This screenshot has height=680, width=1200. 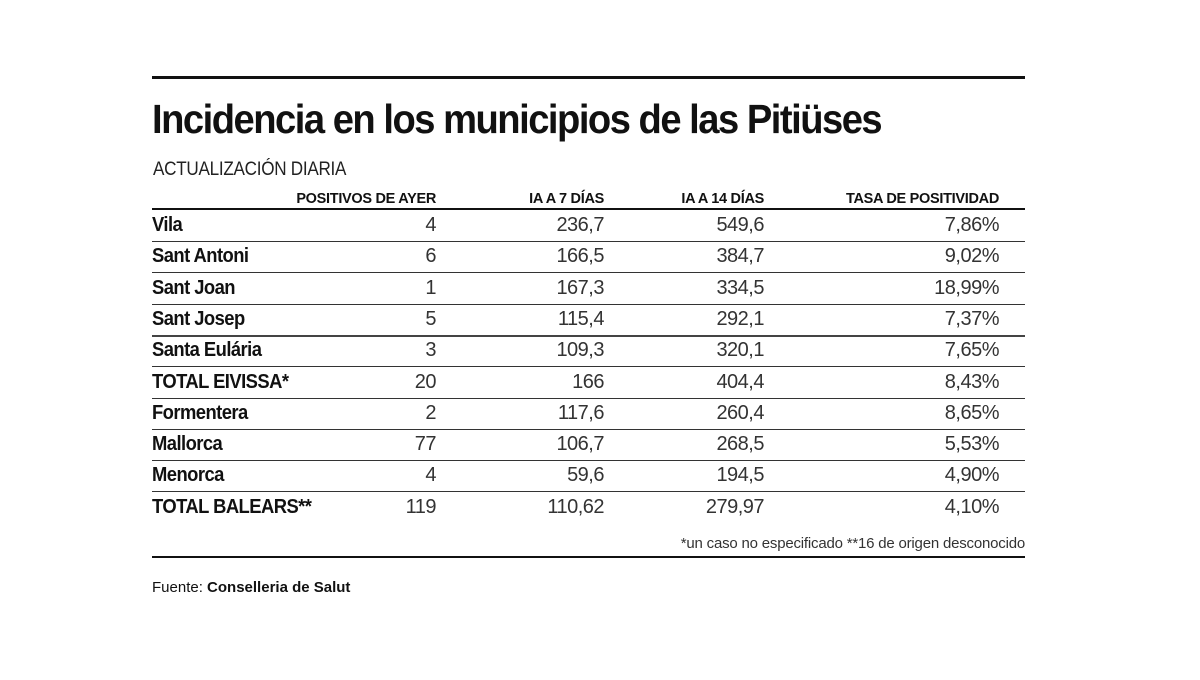 I want to click on row-value-ia14: 260,4, so click(x=740, y=412).